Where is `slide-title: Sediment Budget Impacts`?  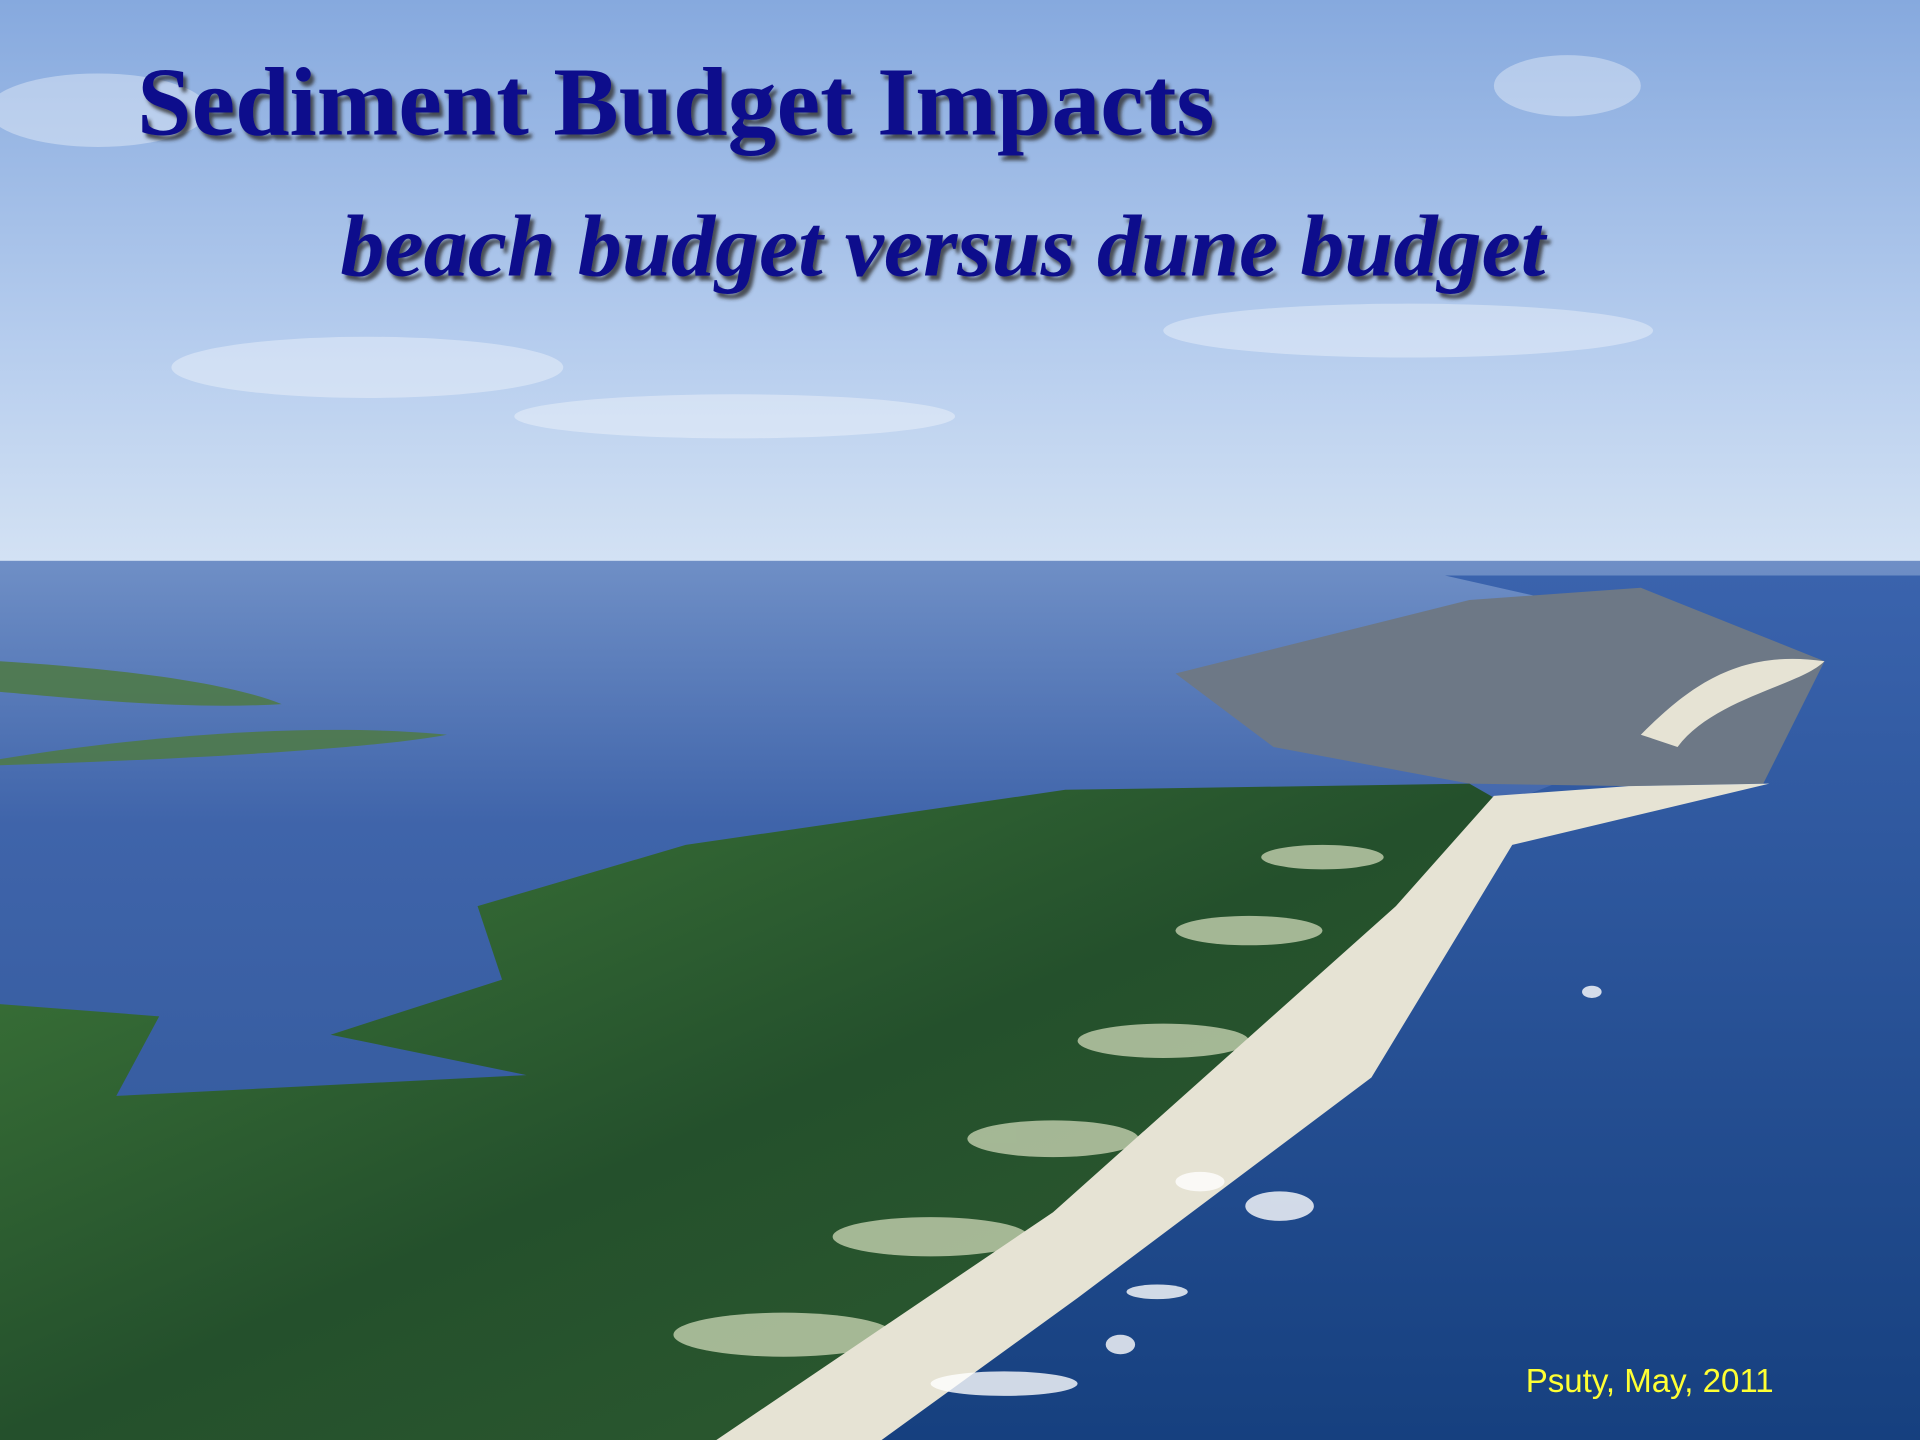 slide-title: Sediment Budget Impacts is located at coordinates (675, 103).